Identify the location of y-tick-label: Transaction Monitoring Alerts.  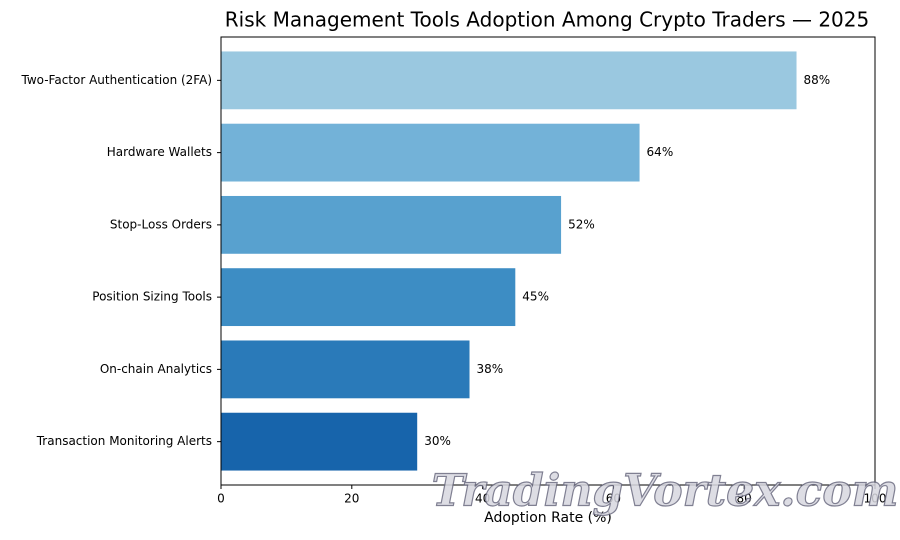
(124, 441).